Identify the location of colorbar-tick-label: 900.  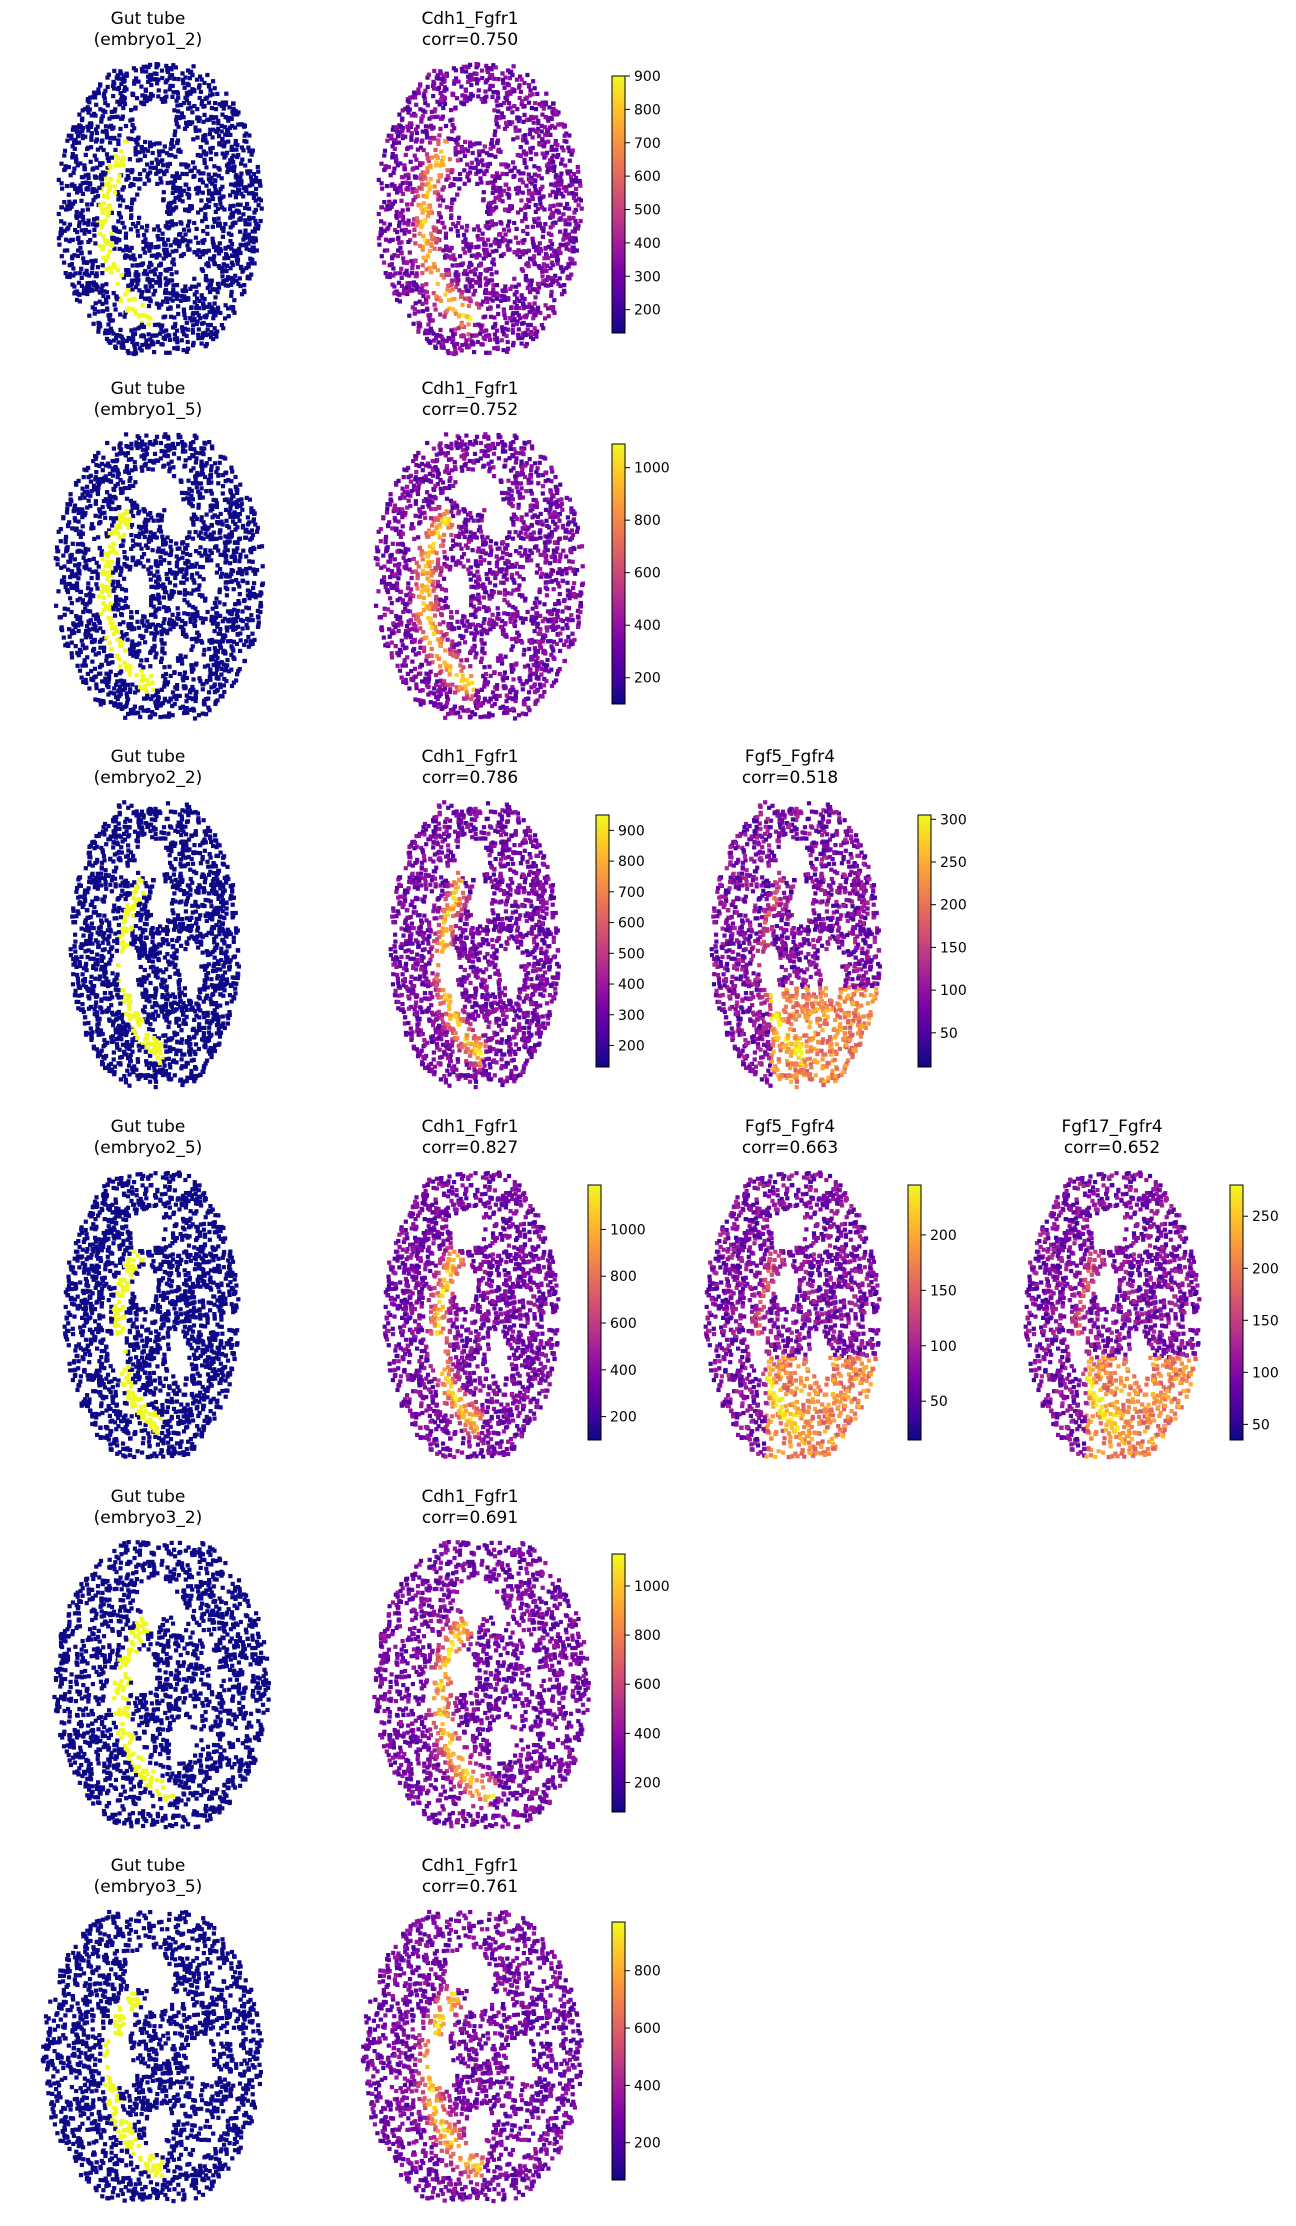
(647, 77).